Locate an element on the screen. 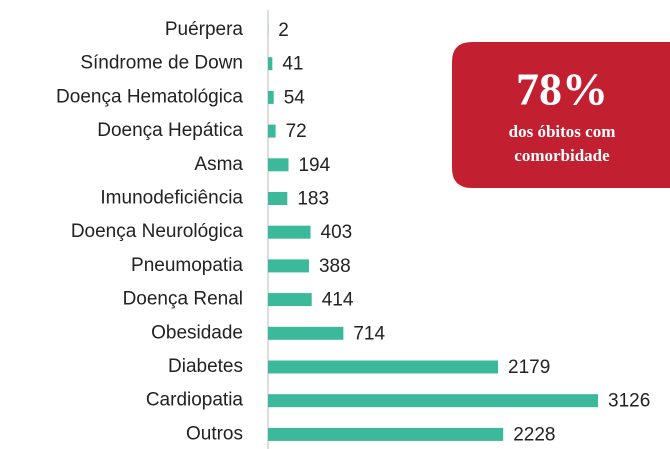 Image resolution: width=670 pixels, height=449 pixels. annotation-box is located at coordinates (561, 115).